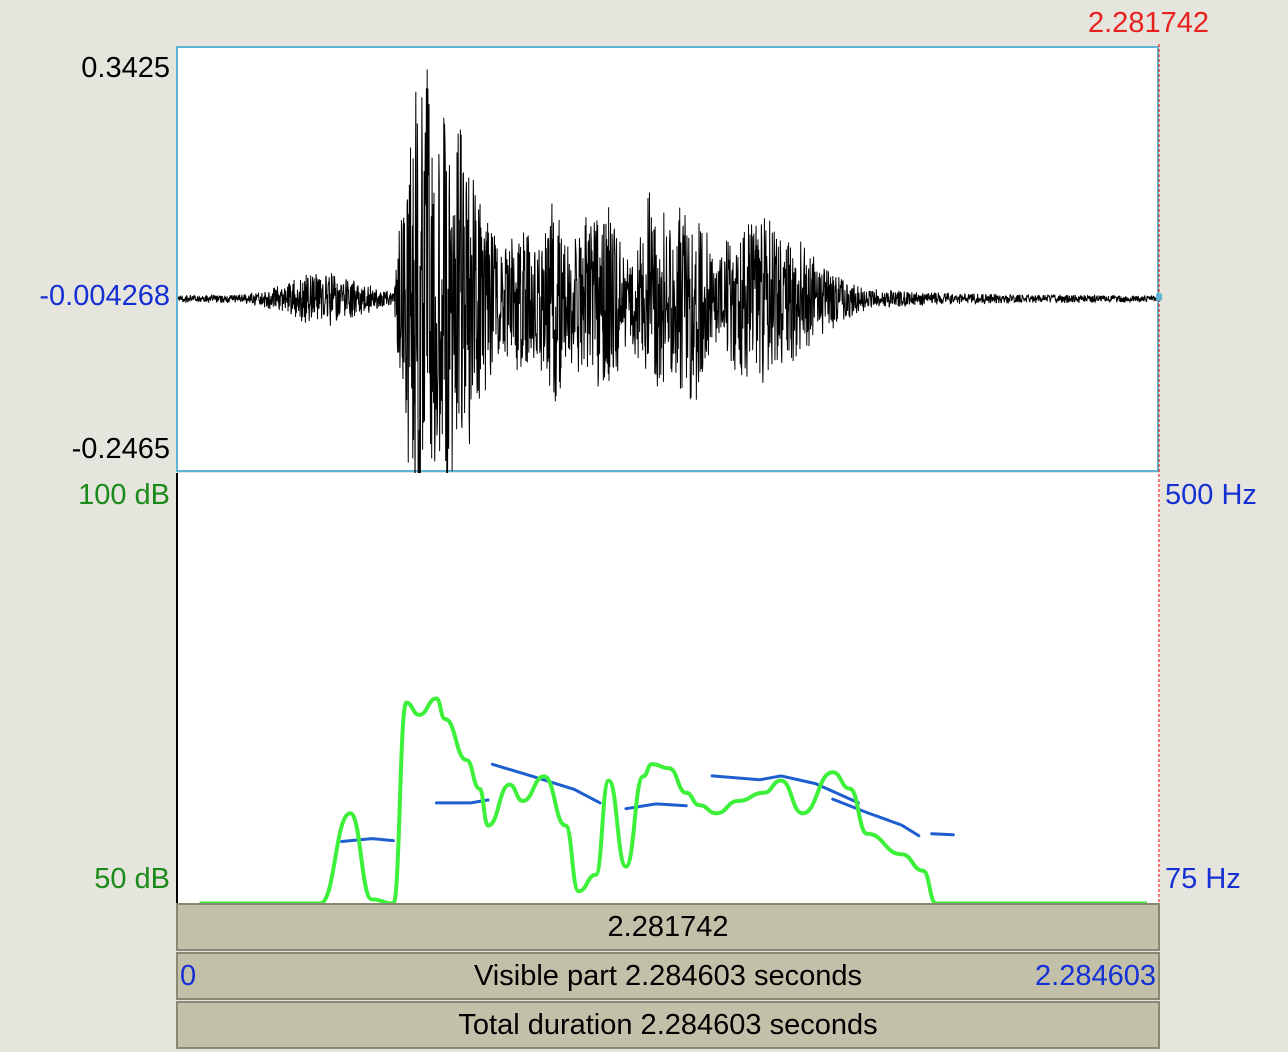 This screenshot has width=1288, height=1052. I want to click on visible-part-text: Visible part 2.284603 seconds, so click(668, 976).